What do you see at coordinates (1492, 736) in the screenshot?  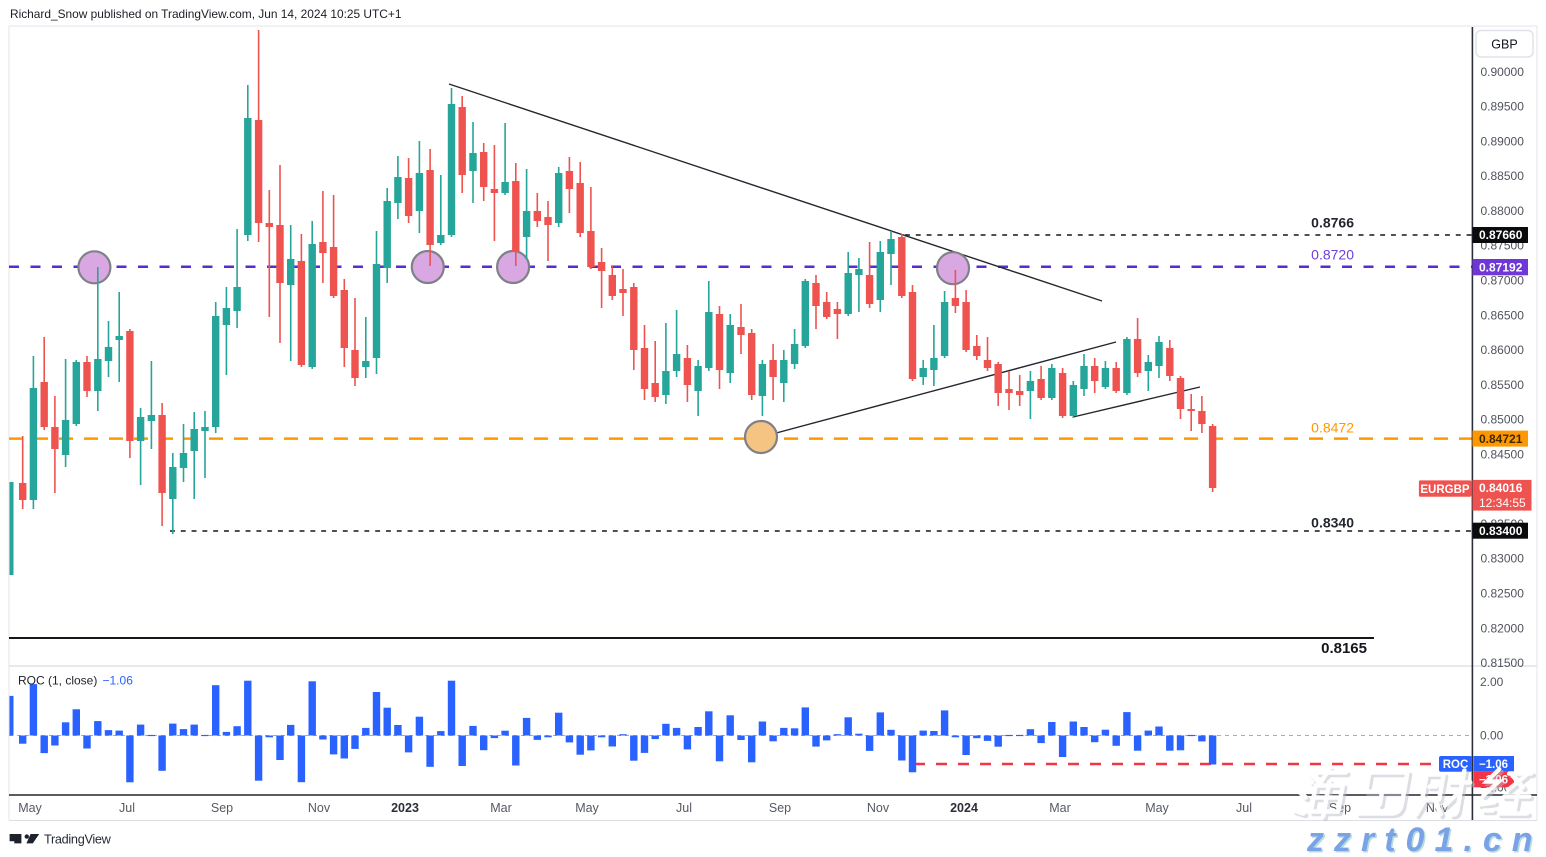 I see `svg-text: 0.00` at bounding box center [1492, 736].